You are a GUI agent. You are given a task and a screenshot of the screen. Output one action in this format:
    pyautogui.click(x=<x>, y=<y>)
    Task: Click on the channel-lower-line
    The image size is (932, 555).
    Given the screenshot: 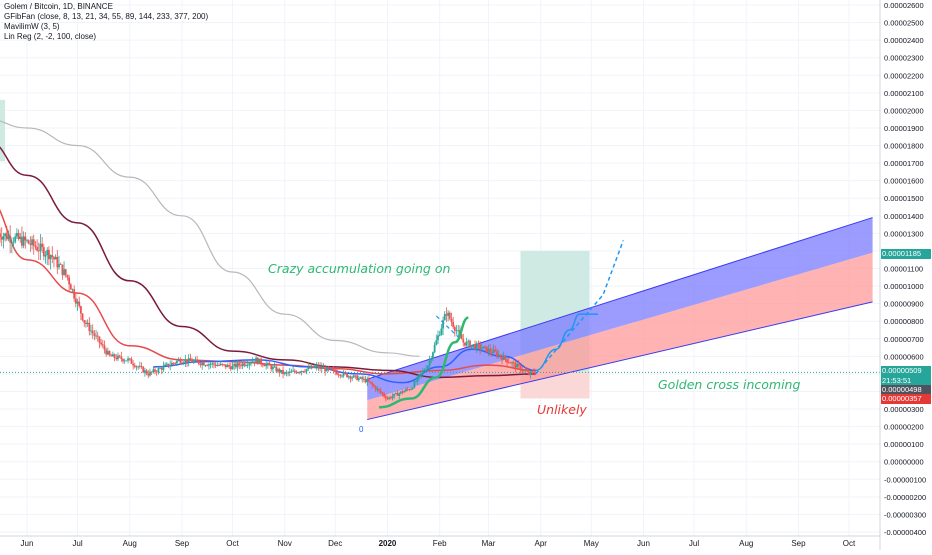 What is the action you would take?
    pyautogui.click(x=620, y=361)
    